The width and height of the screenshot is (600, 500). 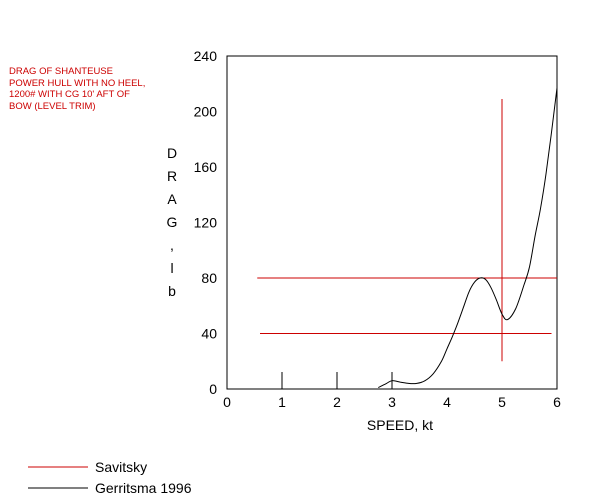 I want to click on x-tick-label: 0, so click(x=227, y=402).